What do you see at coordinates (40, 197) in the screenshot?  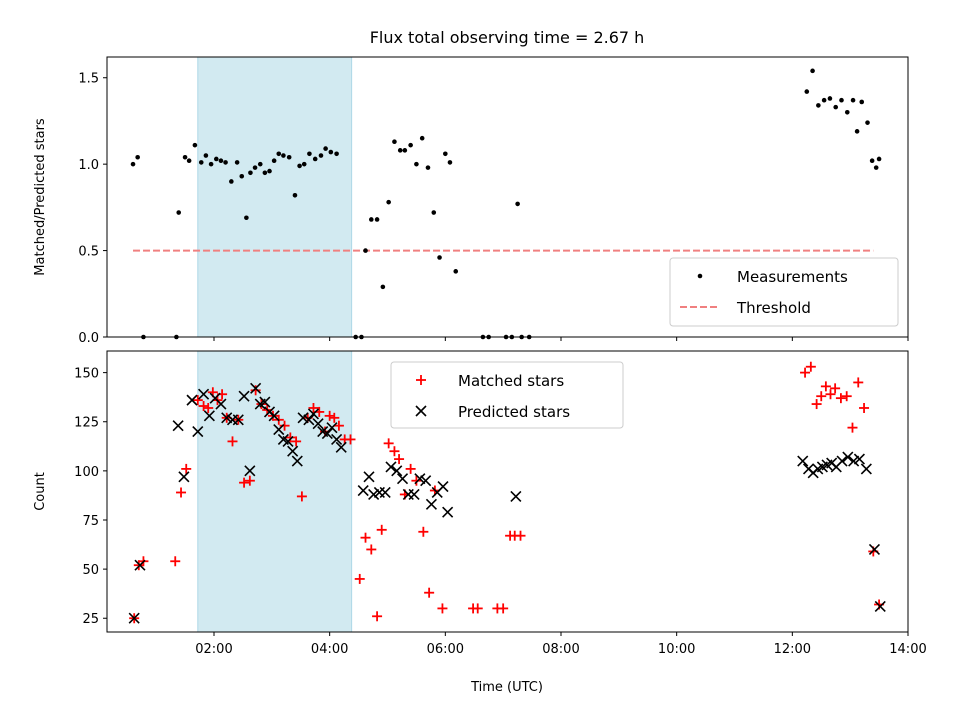 I see `y-axis-label: Matched/Predicted stars` at bounding box center [40, 197].